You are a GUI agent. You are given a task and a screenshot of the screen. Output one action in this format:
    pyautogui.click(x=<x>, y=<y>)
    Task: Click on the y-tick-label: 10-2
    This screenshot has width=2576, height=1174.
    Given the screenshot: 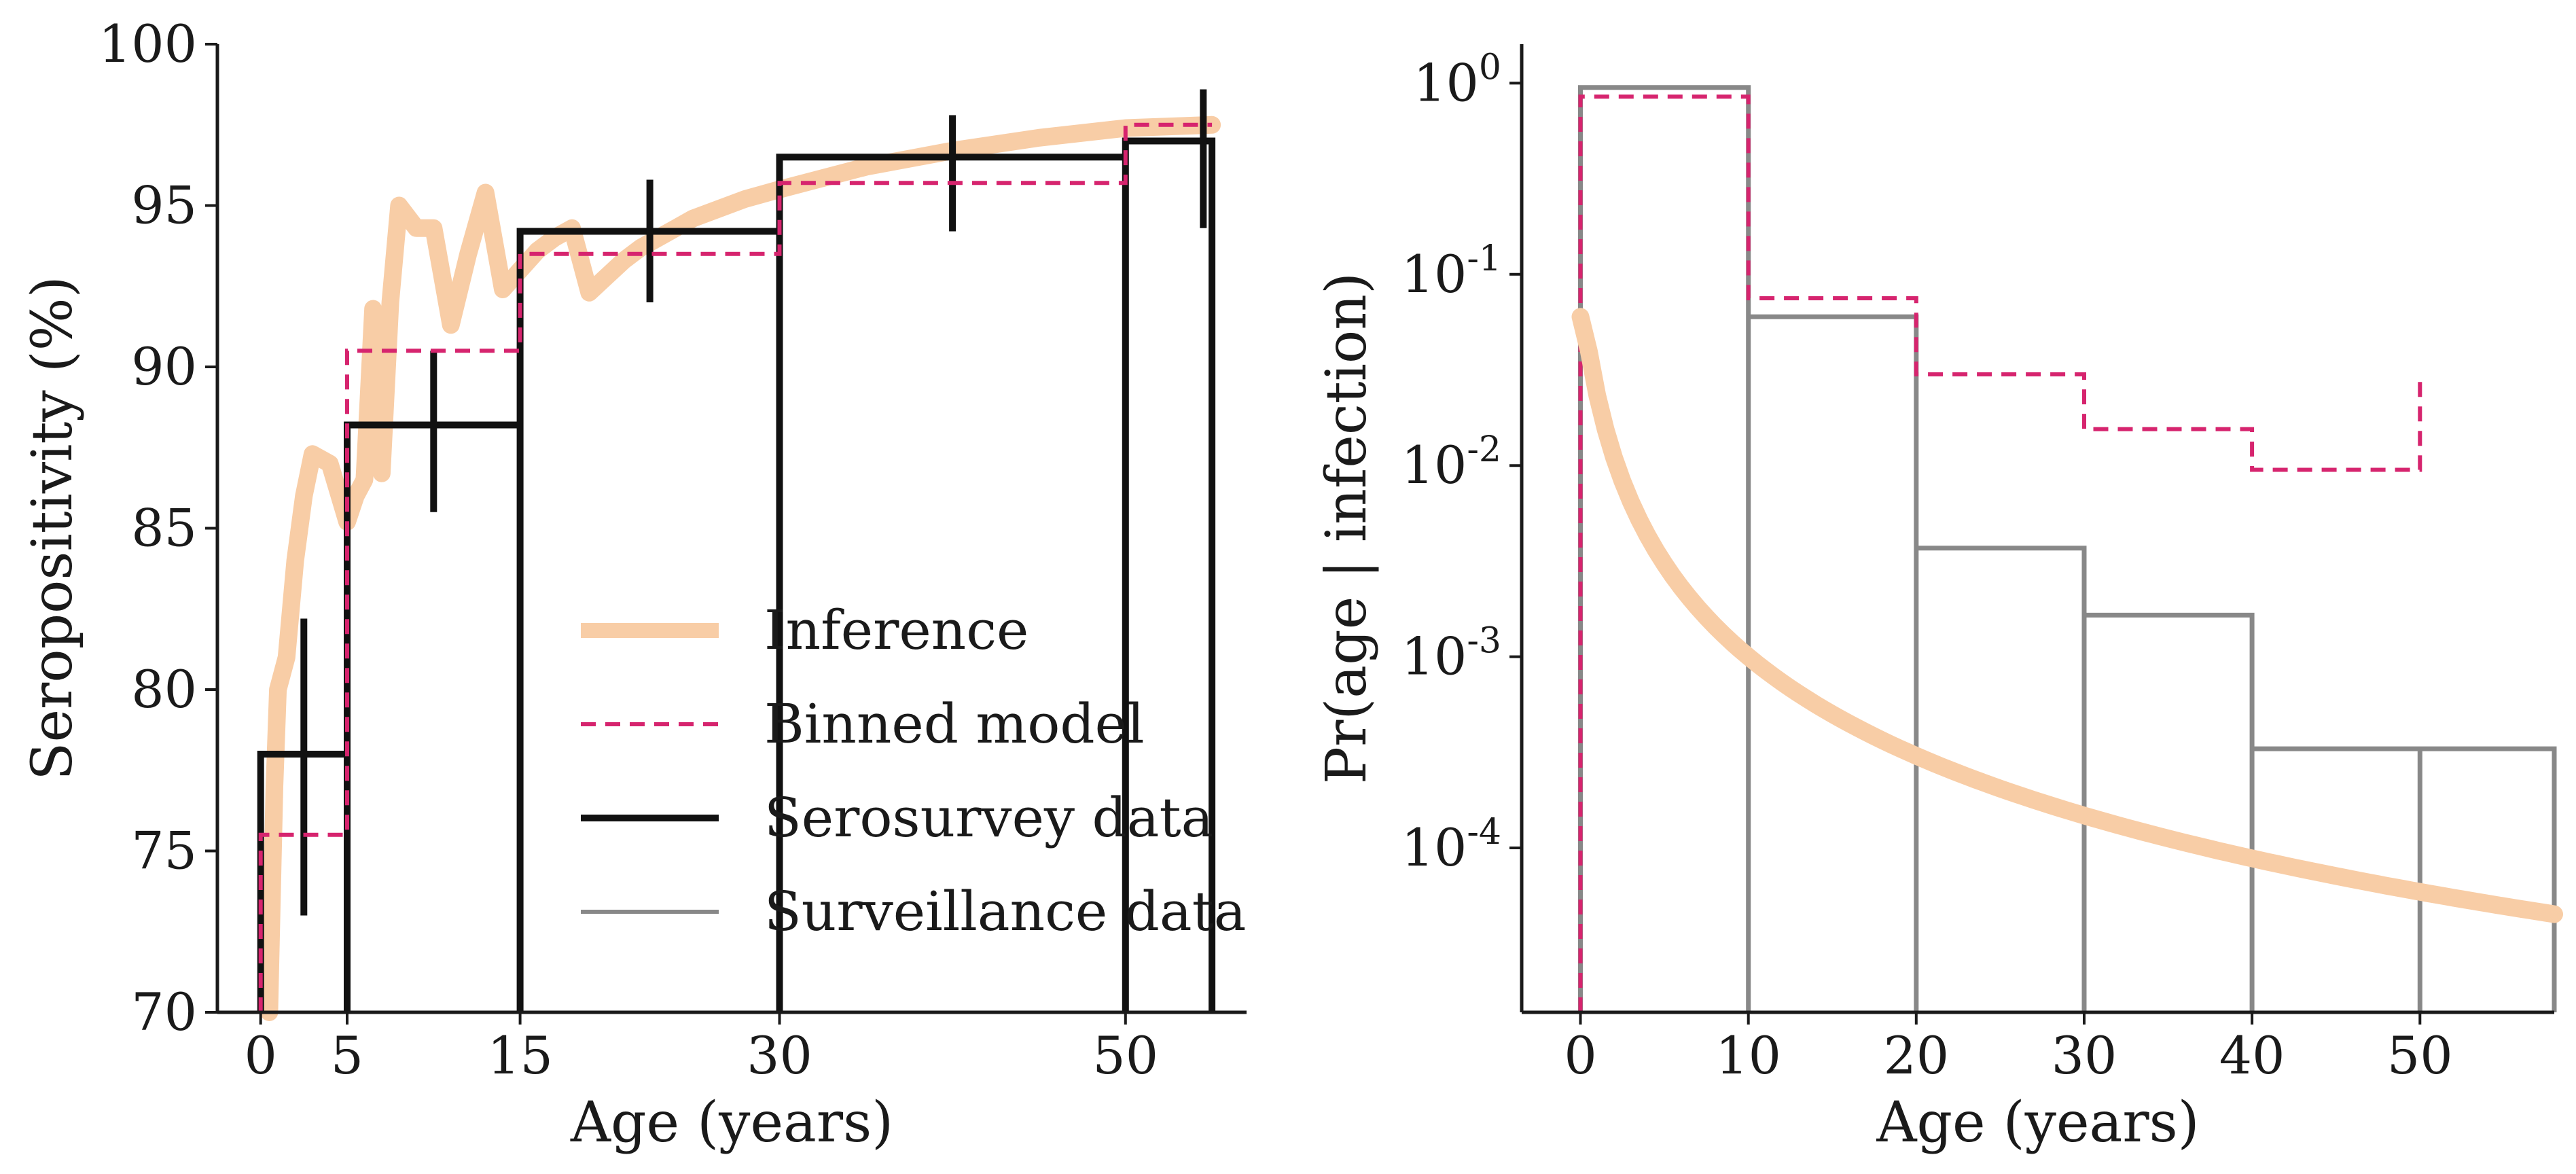 What is the action you would take?
    pyautogui.click(x=1451, y=462)
    